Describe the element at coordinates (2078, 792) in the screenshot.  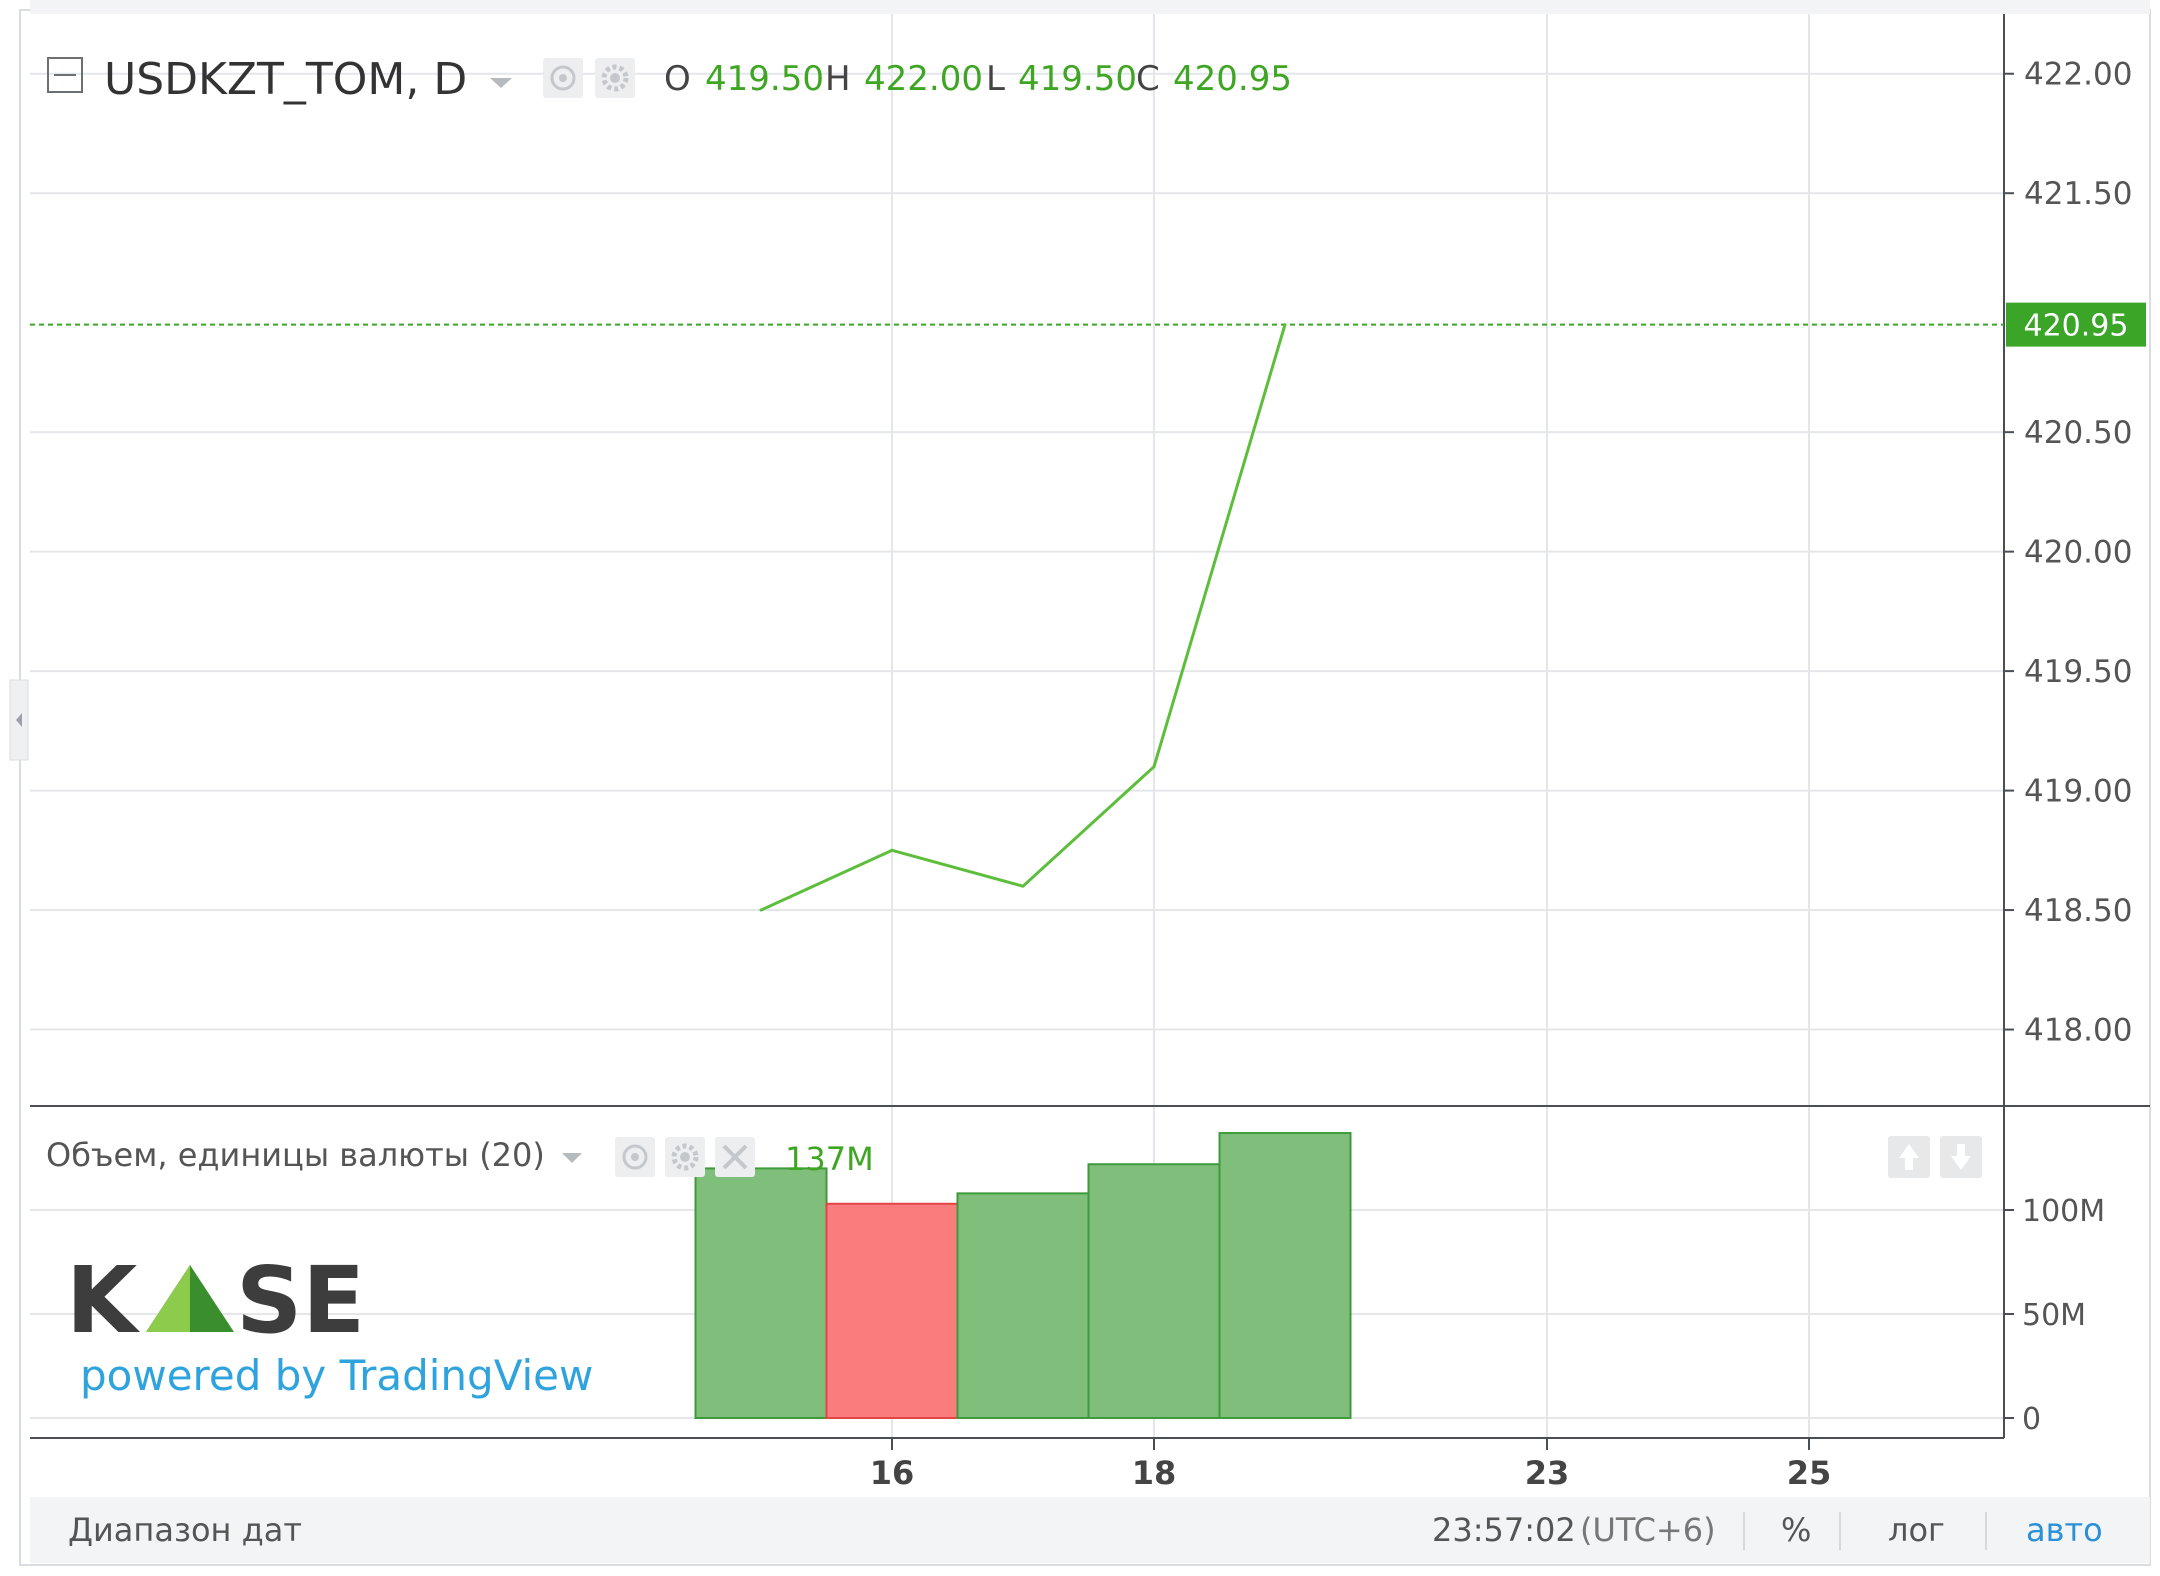
I see `price-tick-label: 419.00` at that location.